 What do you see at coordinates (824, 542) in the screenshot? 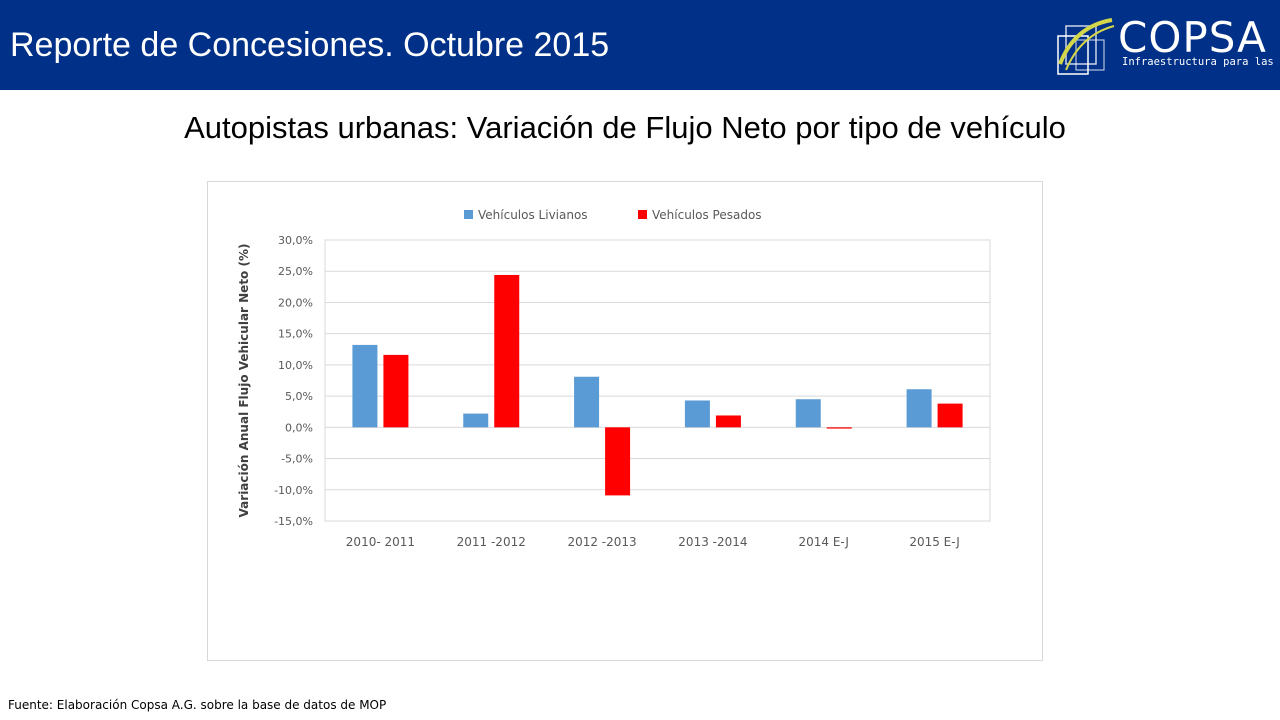
I see `x-tick-label: 2014 E-J` at bounding box center [824, 542].